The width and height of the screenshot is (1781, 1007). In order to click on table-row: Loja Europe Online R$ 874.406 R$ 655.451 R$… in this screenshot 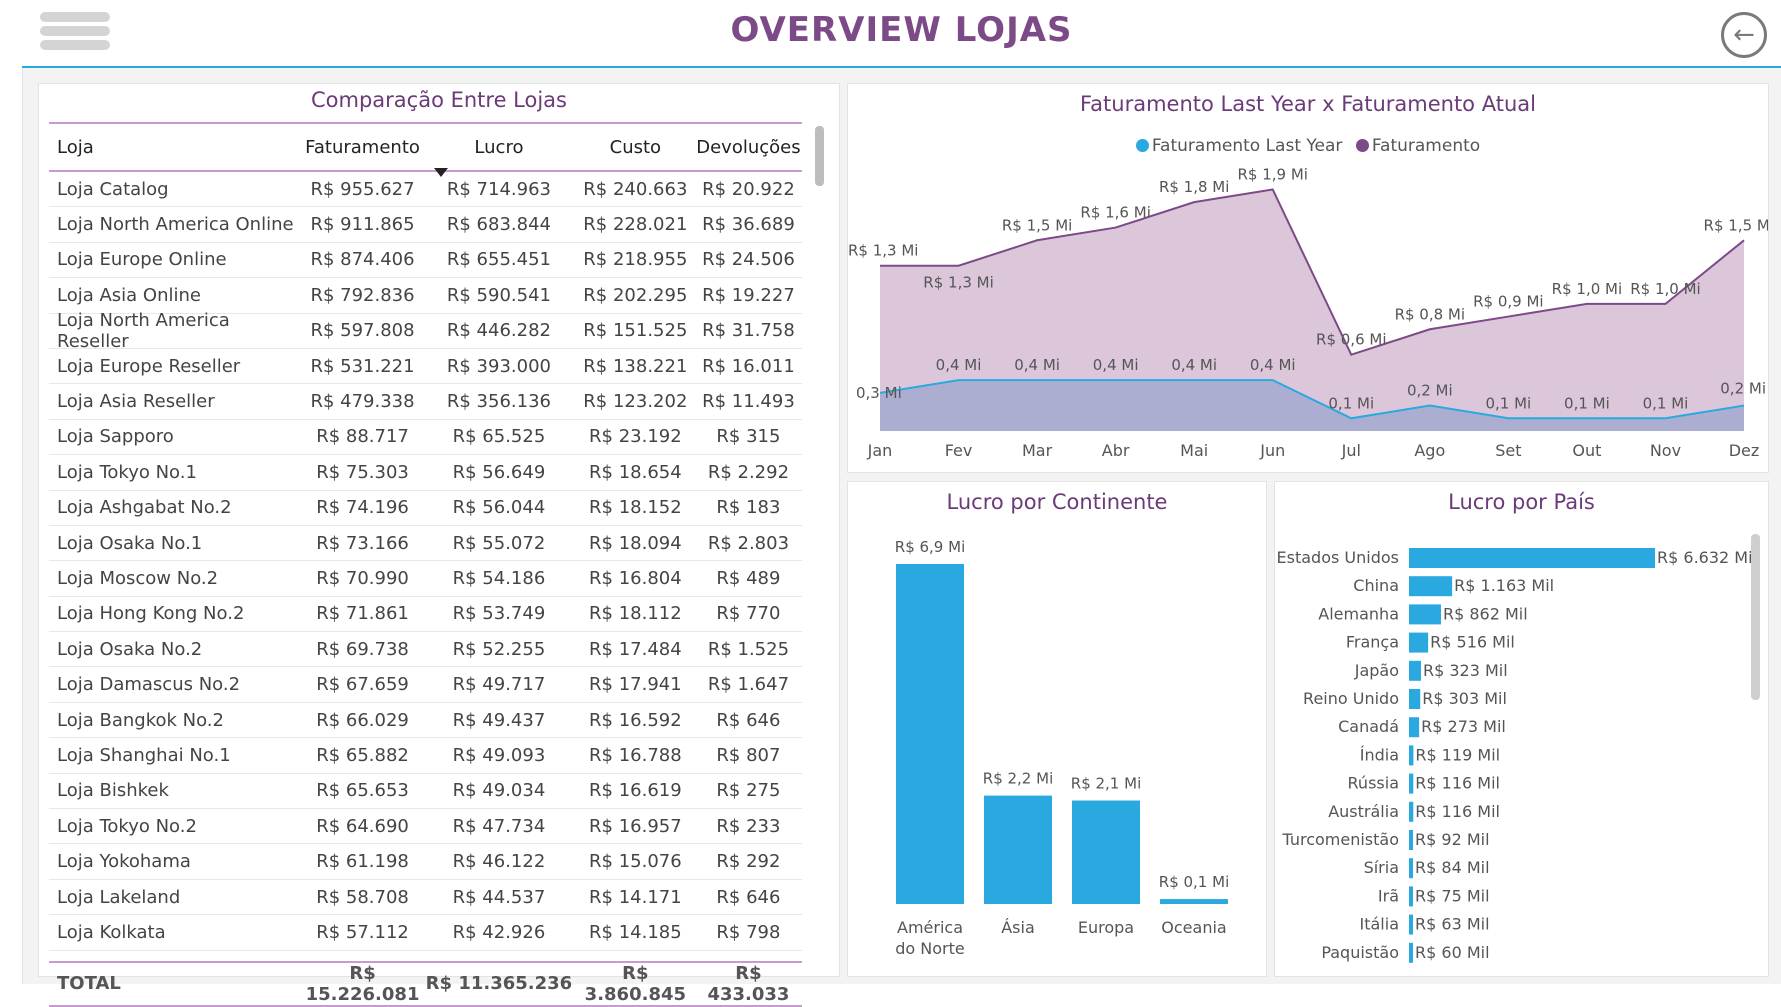, I will do `click(425, 261)`.